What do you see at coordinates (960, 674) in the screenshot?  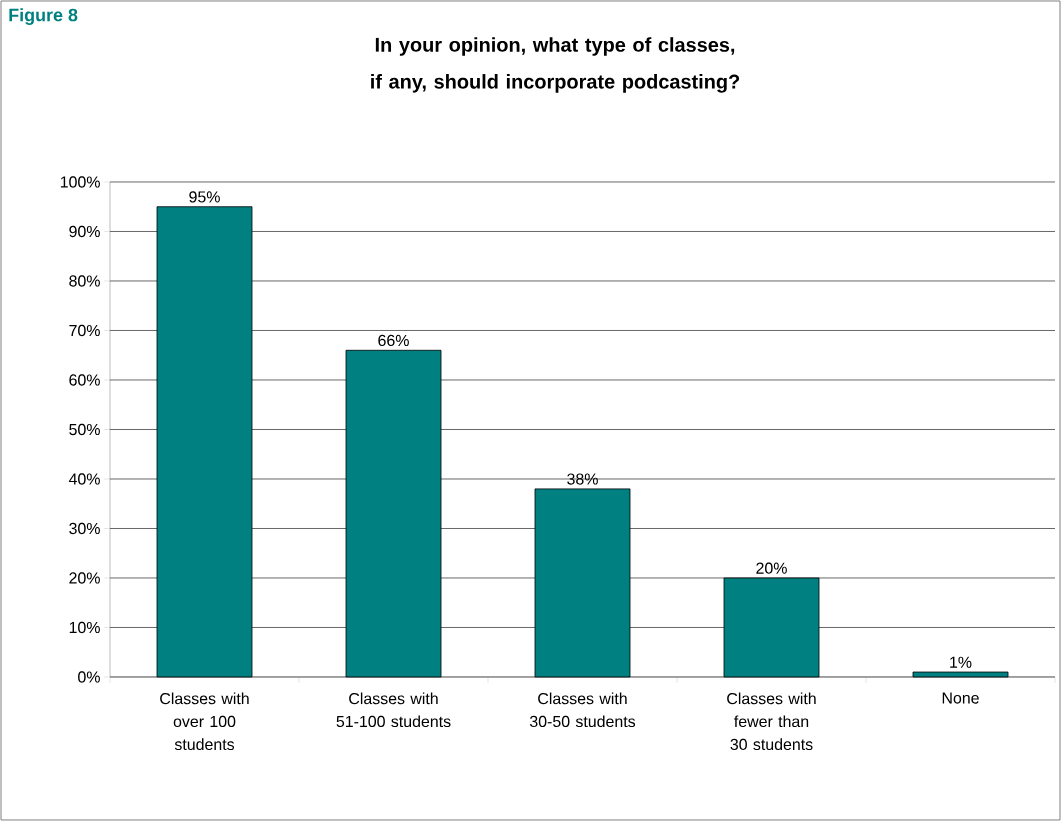 I see `bar` at bounding box center [960, 674].